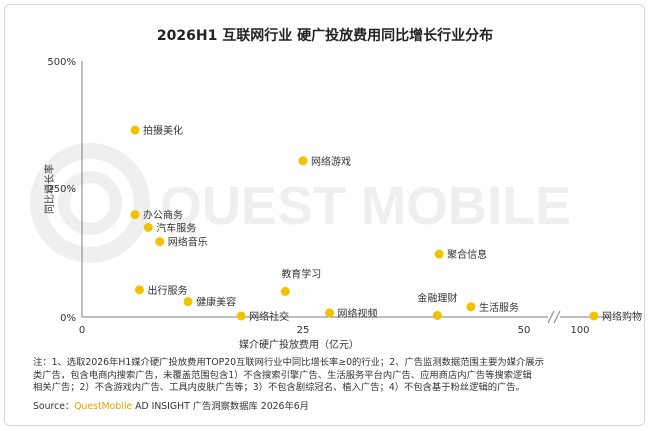 The image size is (650, 431). I want to click on point-label: 生活服务, so click(499, 307).